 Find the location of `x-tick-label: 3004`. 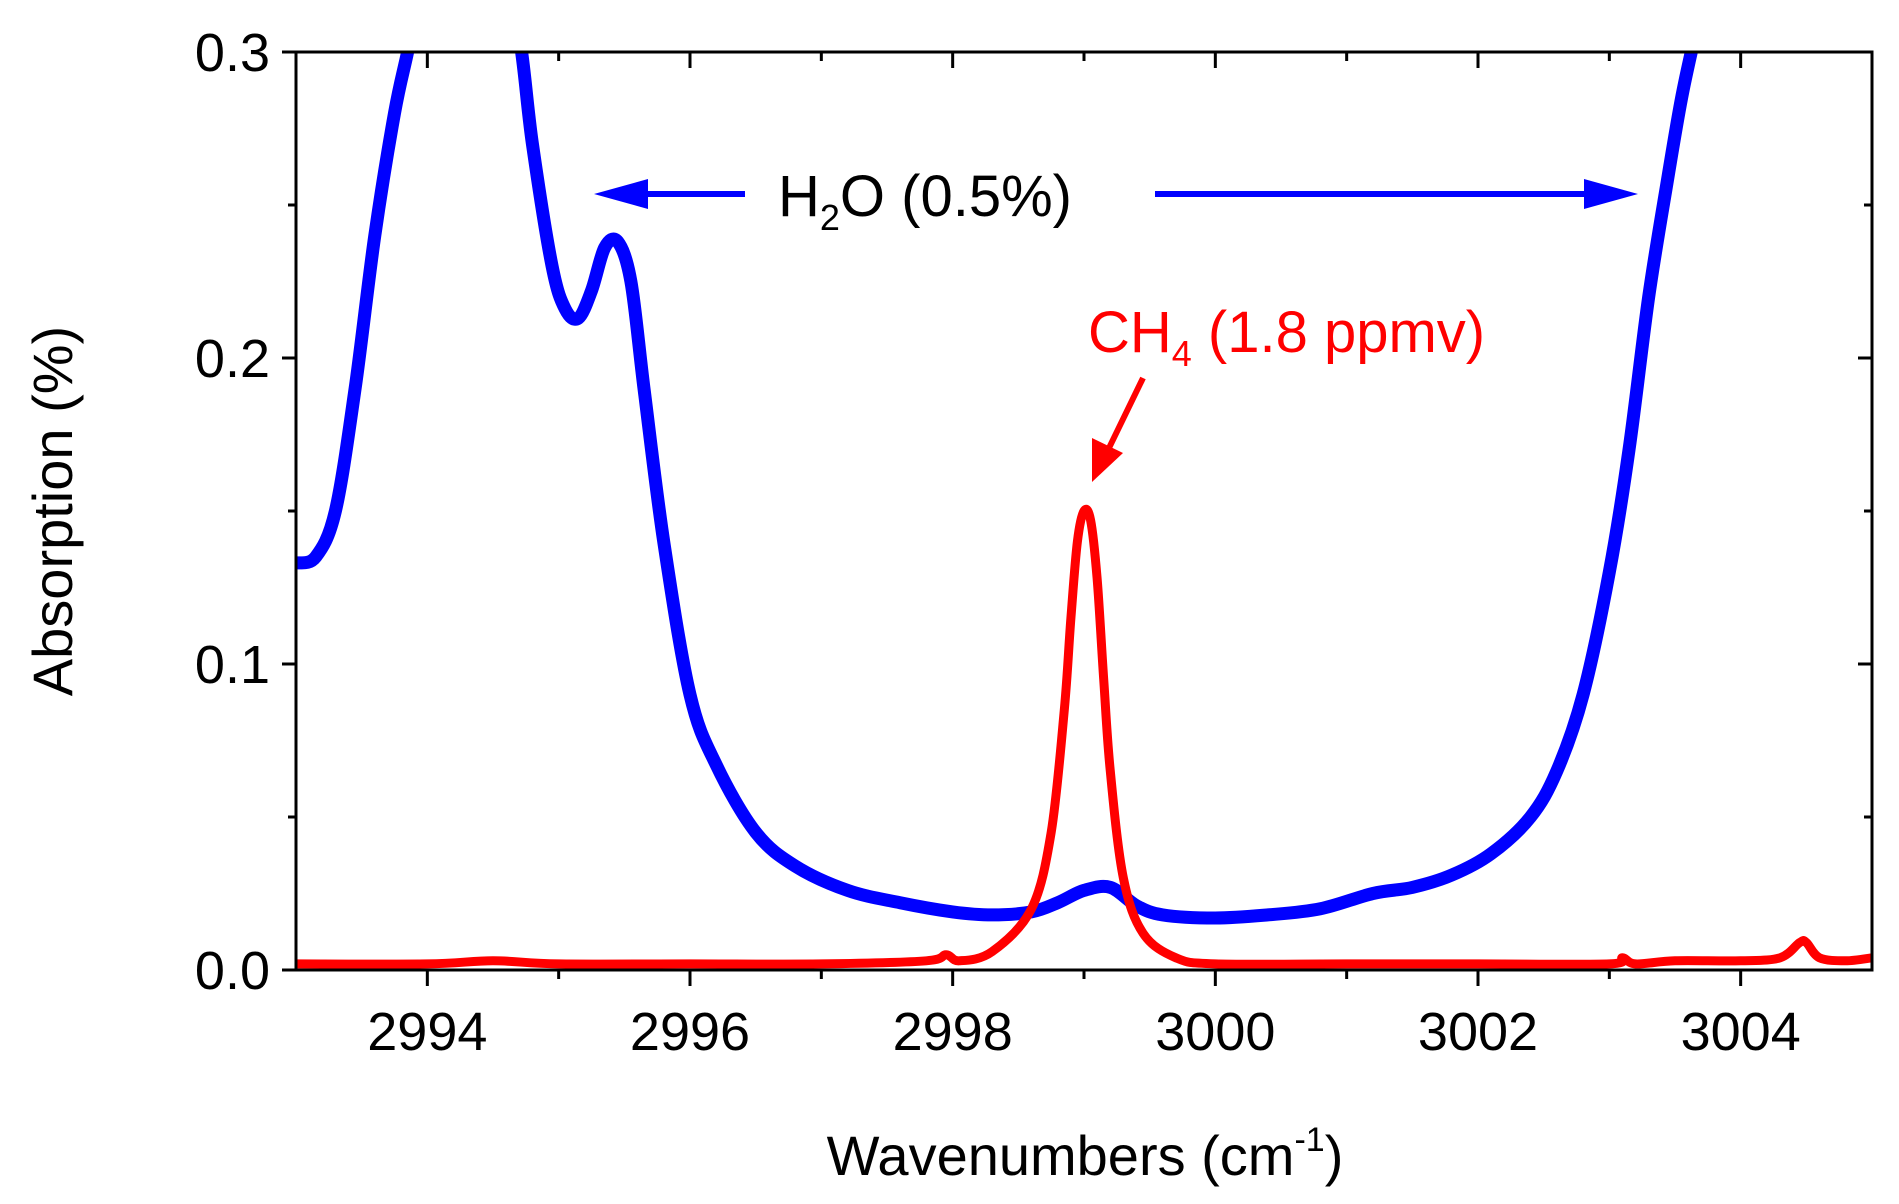

x-tick-label: 3004 is located at coordinates (1741, 1032).